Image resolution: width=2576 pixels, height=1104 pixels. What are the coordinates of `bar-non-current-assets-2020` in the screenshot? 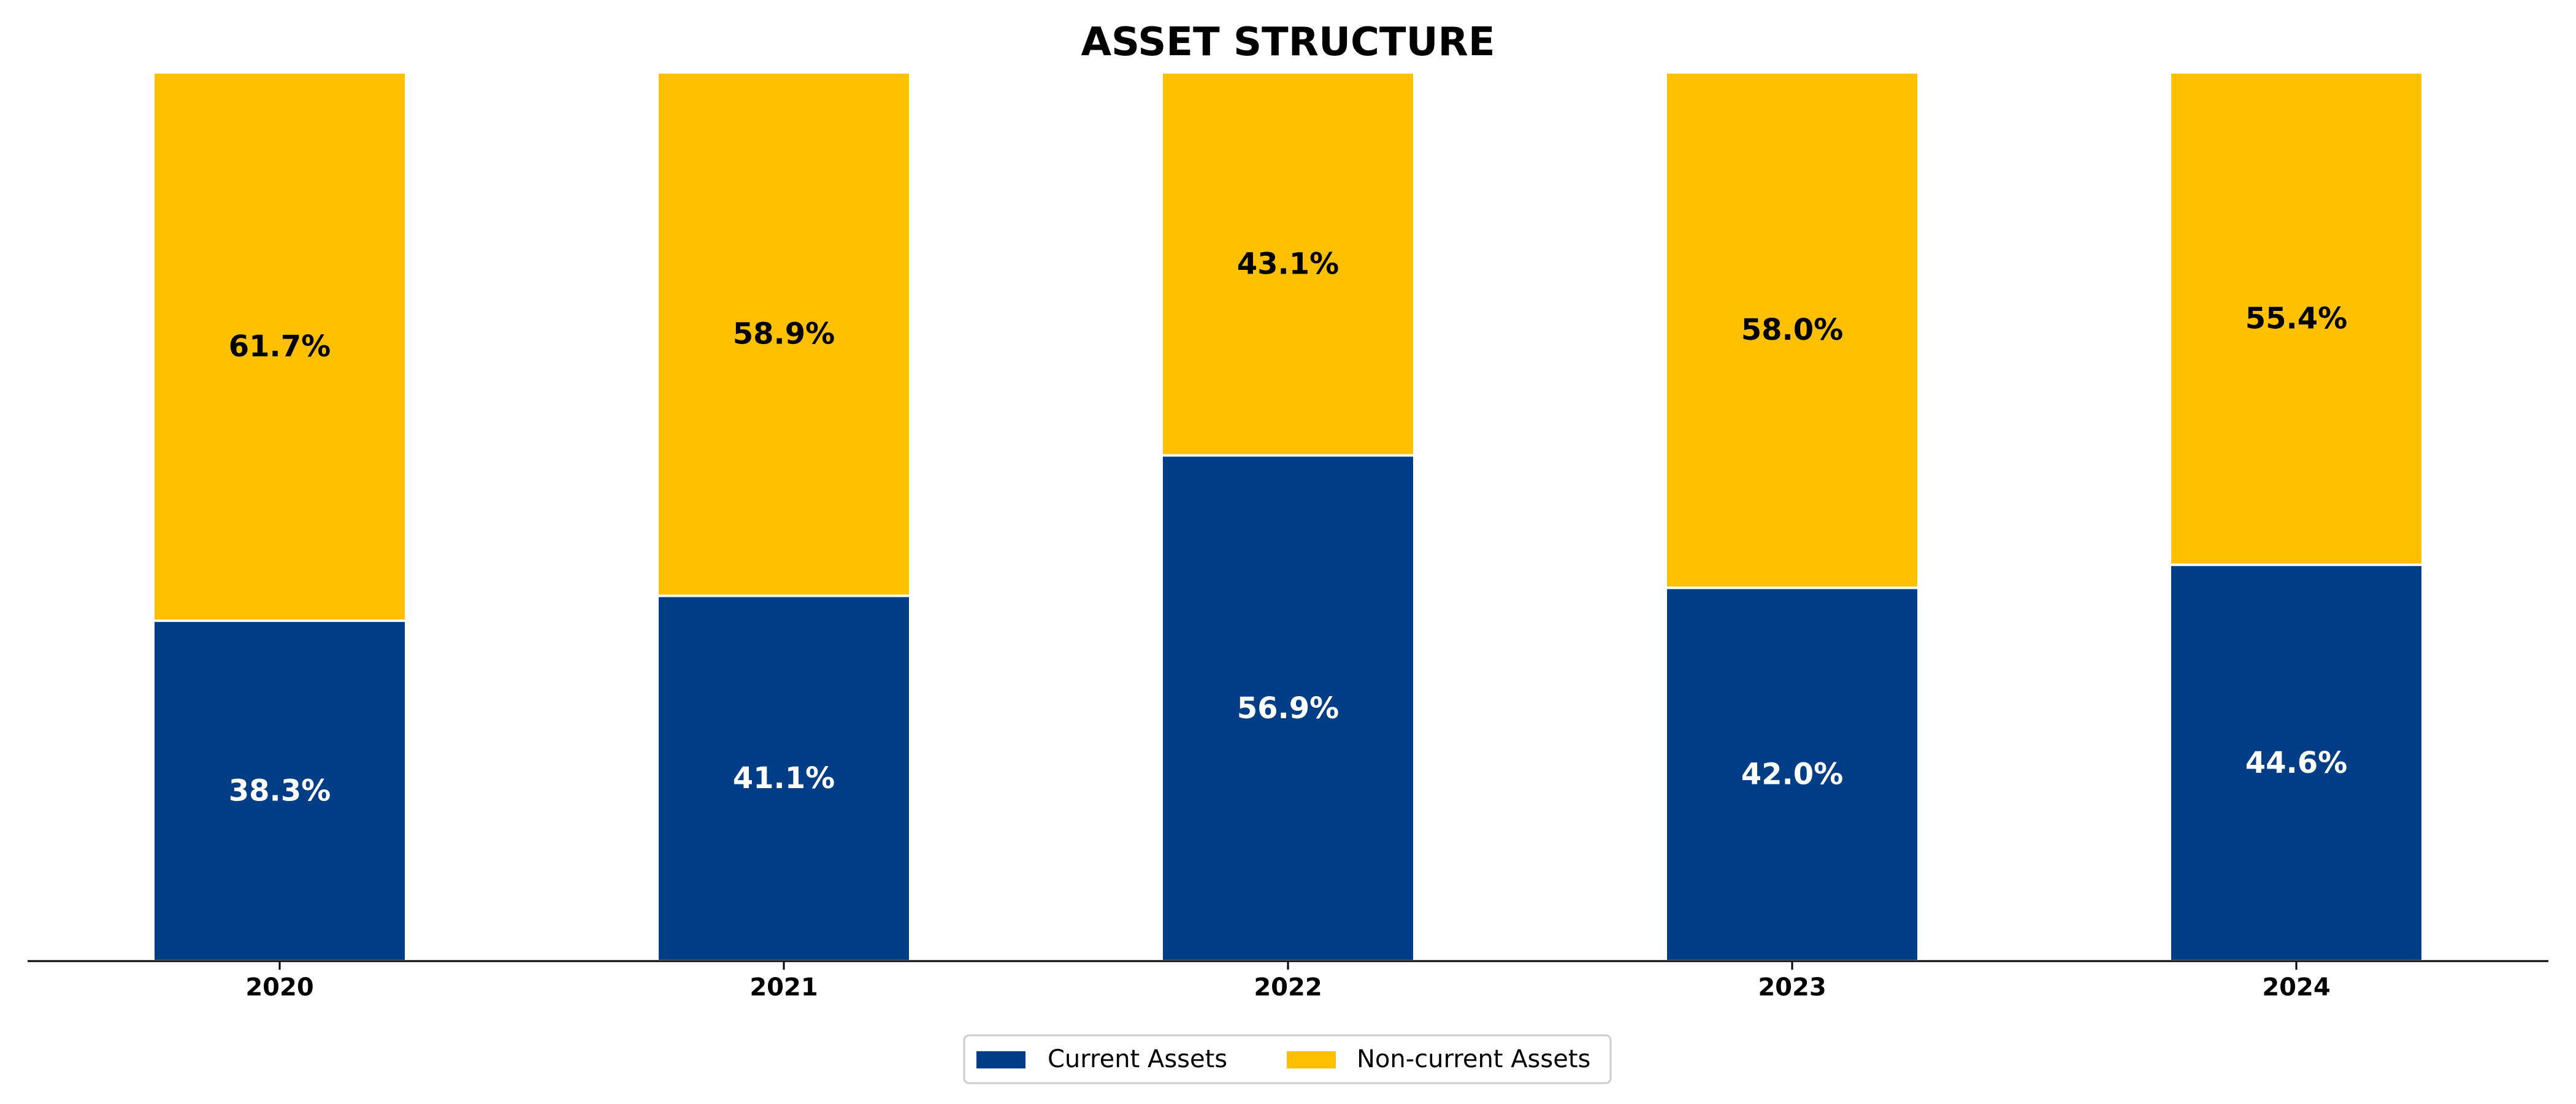 It's located at (279, 347).